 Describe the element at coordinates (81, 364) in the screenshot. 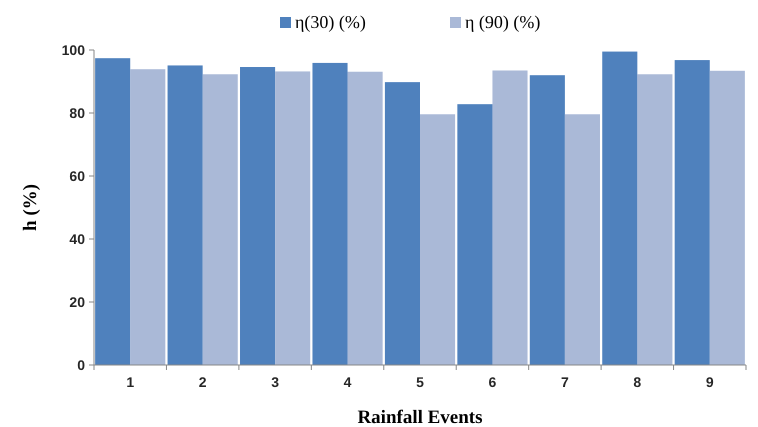

I see `y-tick-label: 0` at that location.